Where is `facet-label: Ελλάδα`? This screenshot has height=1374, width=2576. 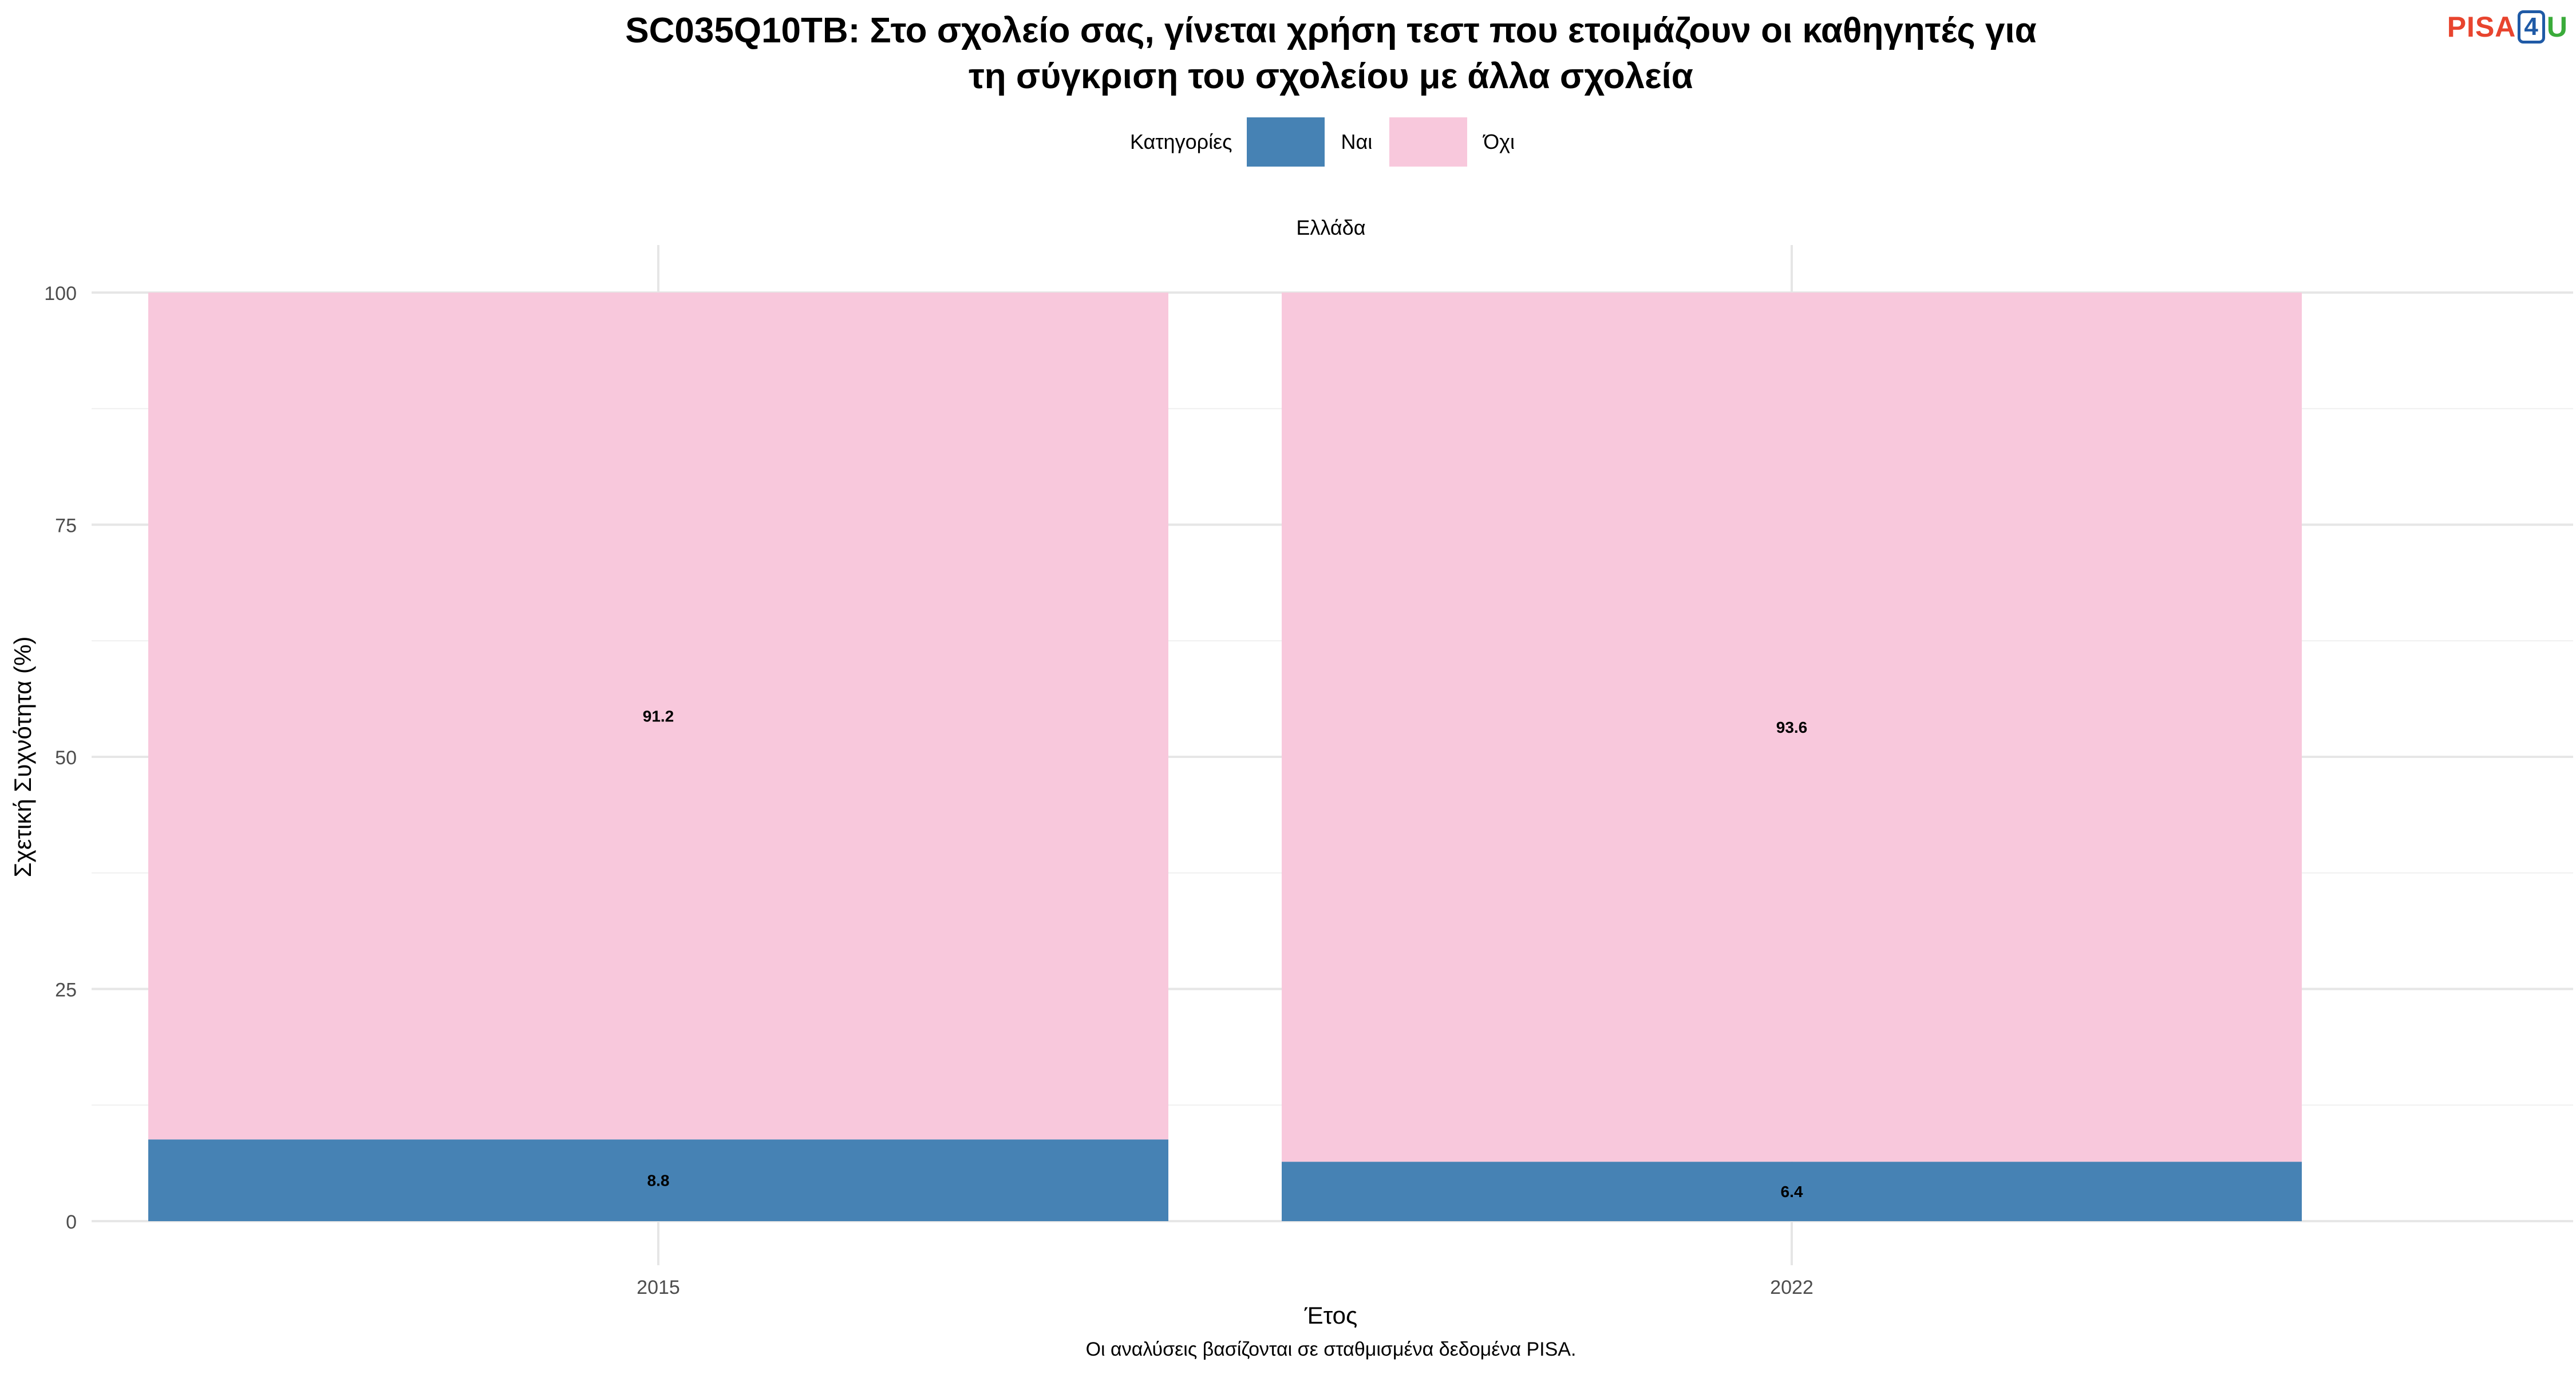
facet-label: Ελλάδα is located at coordinates (1331, 227).